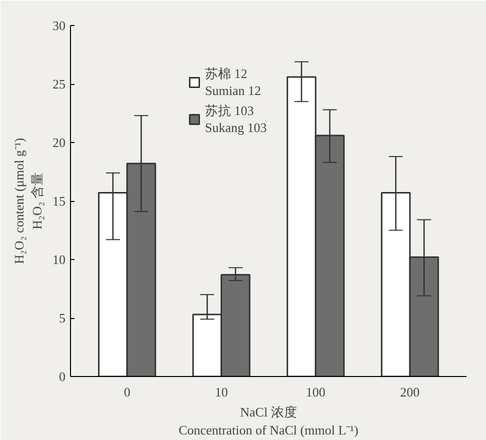 This screenshot has width=486, height=440. What do you see at coordinates (233, 82) in the screenshot?
I see `legend-label: 苏棉 12 Sumian 12` at bounding box center [233, 82].